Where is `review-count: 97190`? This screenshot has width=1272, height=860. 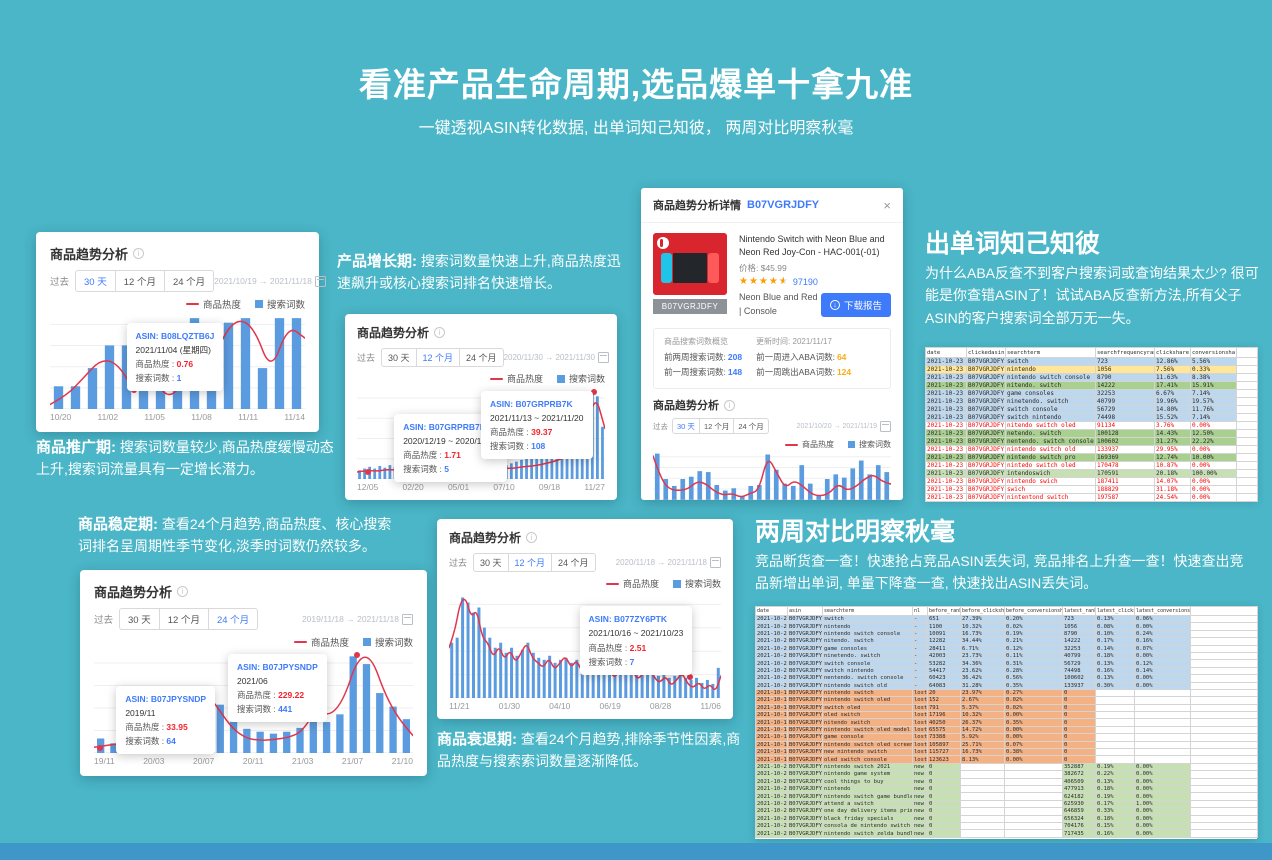
review-count: 97190 is located at coordinates (805, 282).